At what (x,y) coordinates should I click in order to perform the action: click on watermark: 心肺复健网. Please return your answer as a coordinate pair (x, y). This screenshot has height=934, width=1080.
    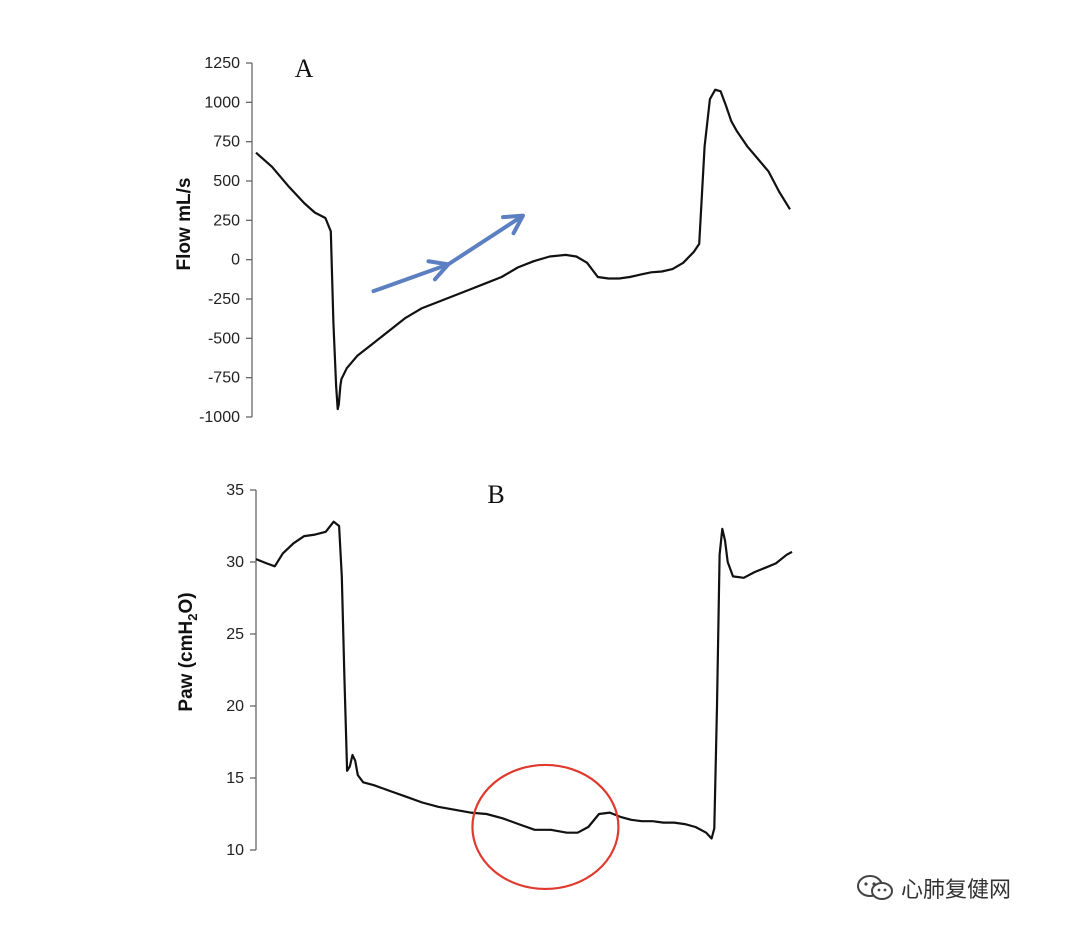
    Looking at the image, I should click on (933, 888).